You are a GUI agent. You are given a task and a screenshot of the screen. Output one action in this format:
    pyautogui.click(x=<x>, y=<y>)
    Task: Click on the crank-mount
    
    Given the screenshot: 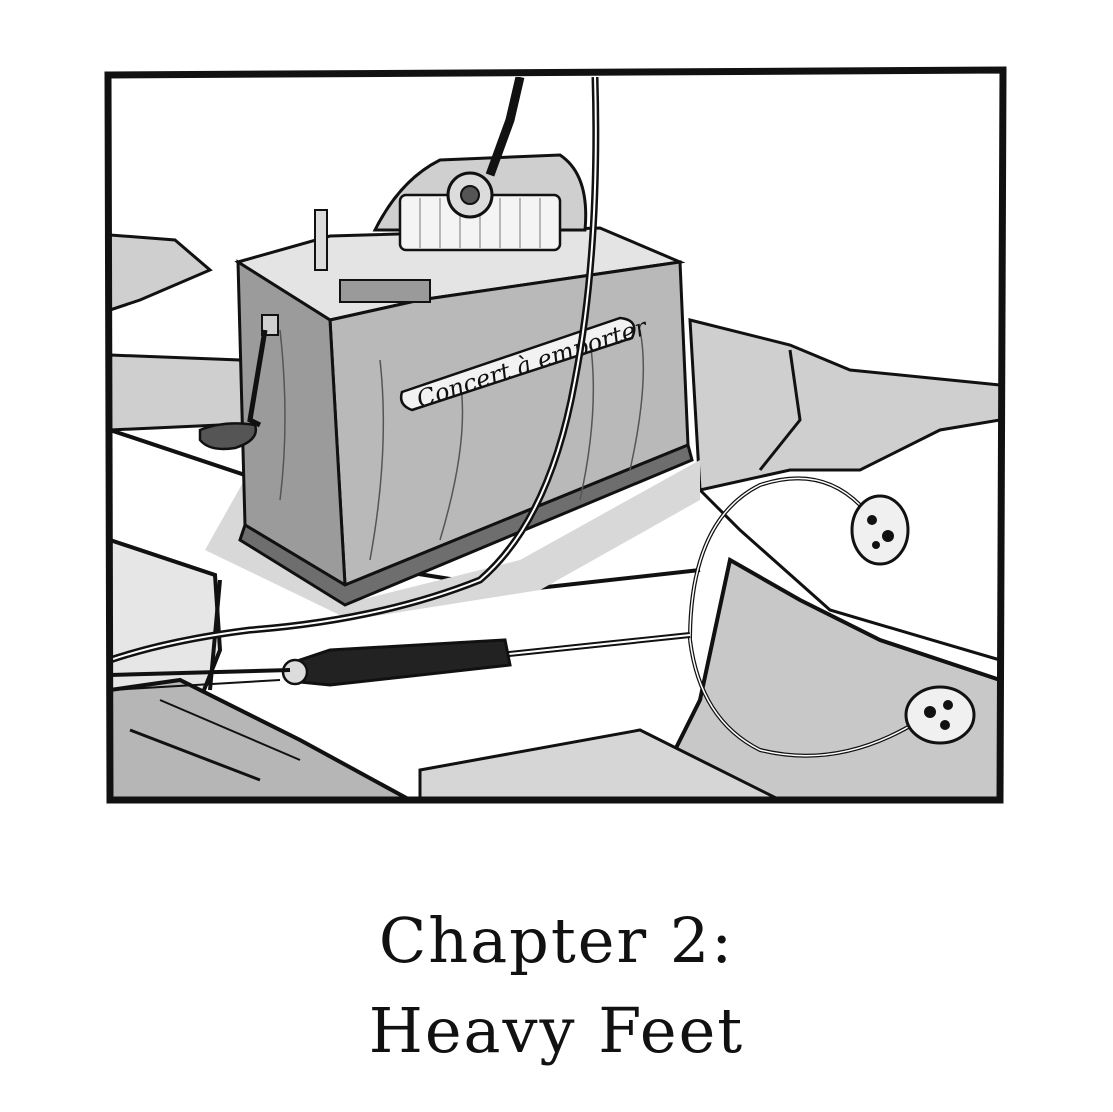 What is the action you would take?
    pyautogui.click(x=270, y=325)
    